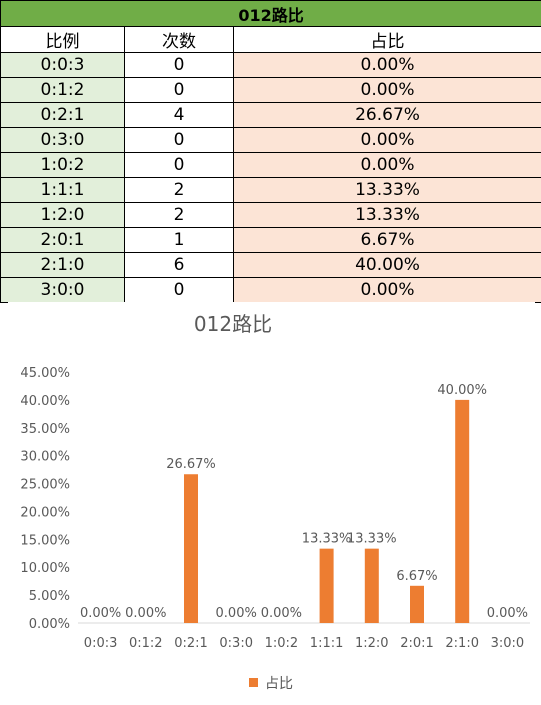  I want to click on x-tick-label: 0:0:3, so click(101, 643).